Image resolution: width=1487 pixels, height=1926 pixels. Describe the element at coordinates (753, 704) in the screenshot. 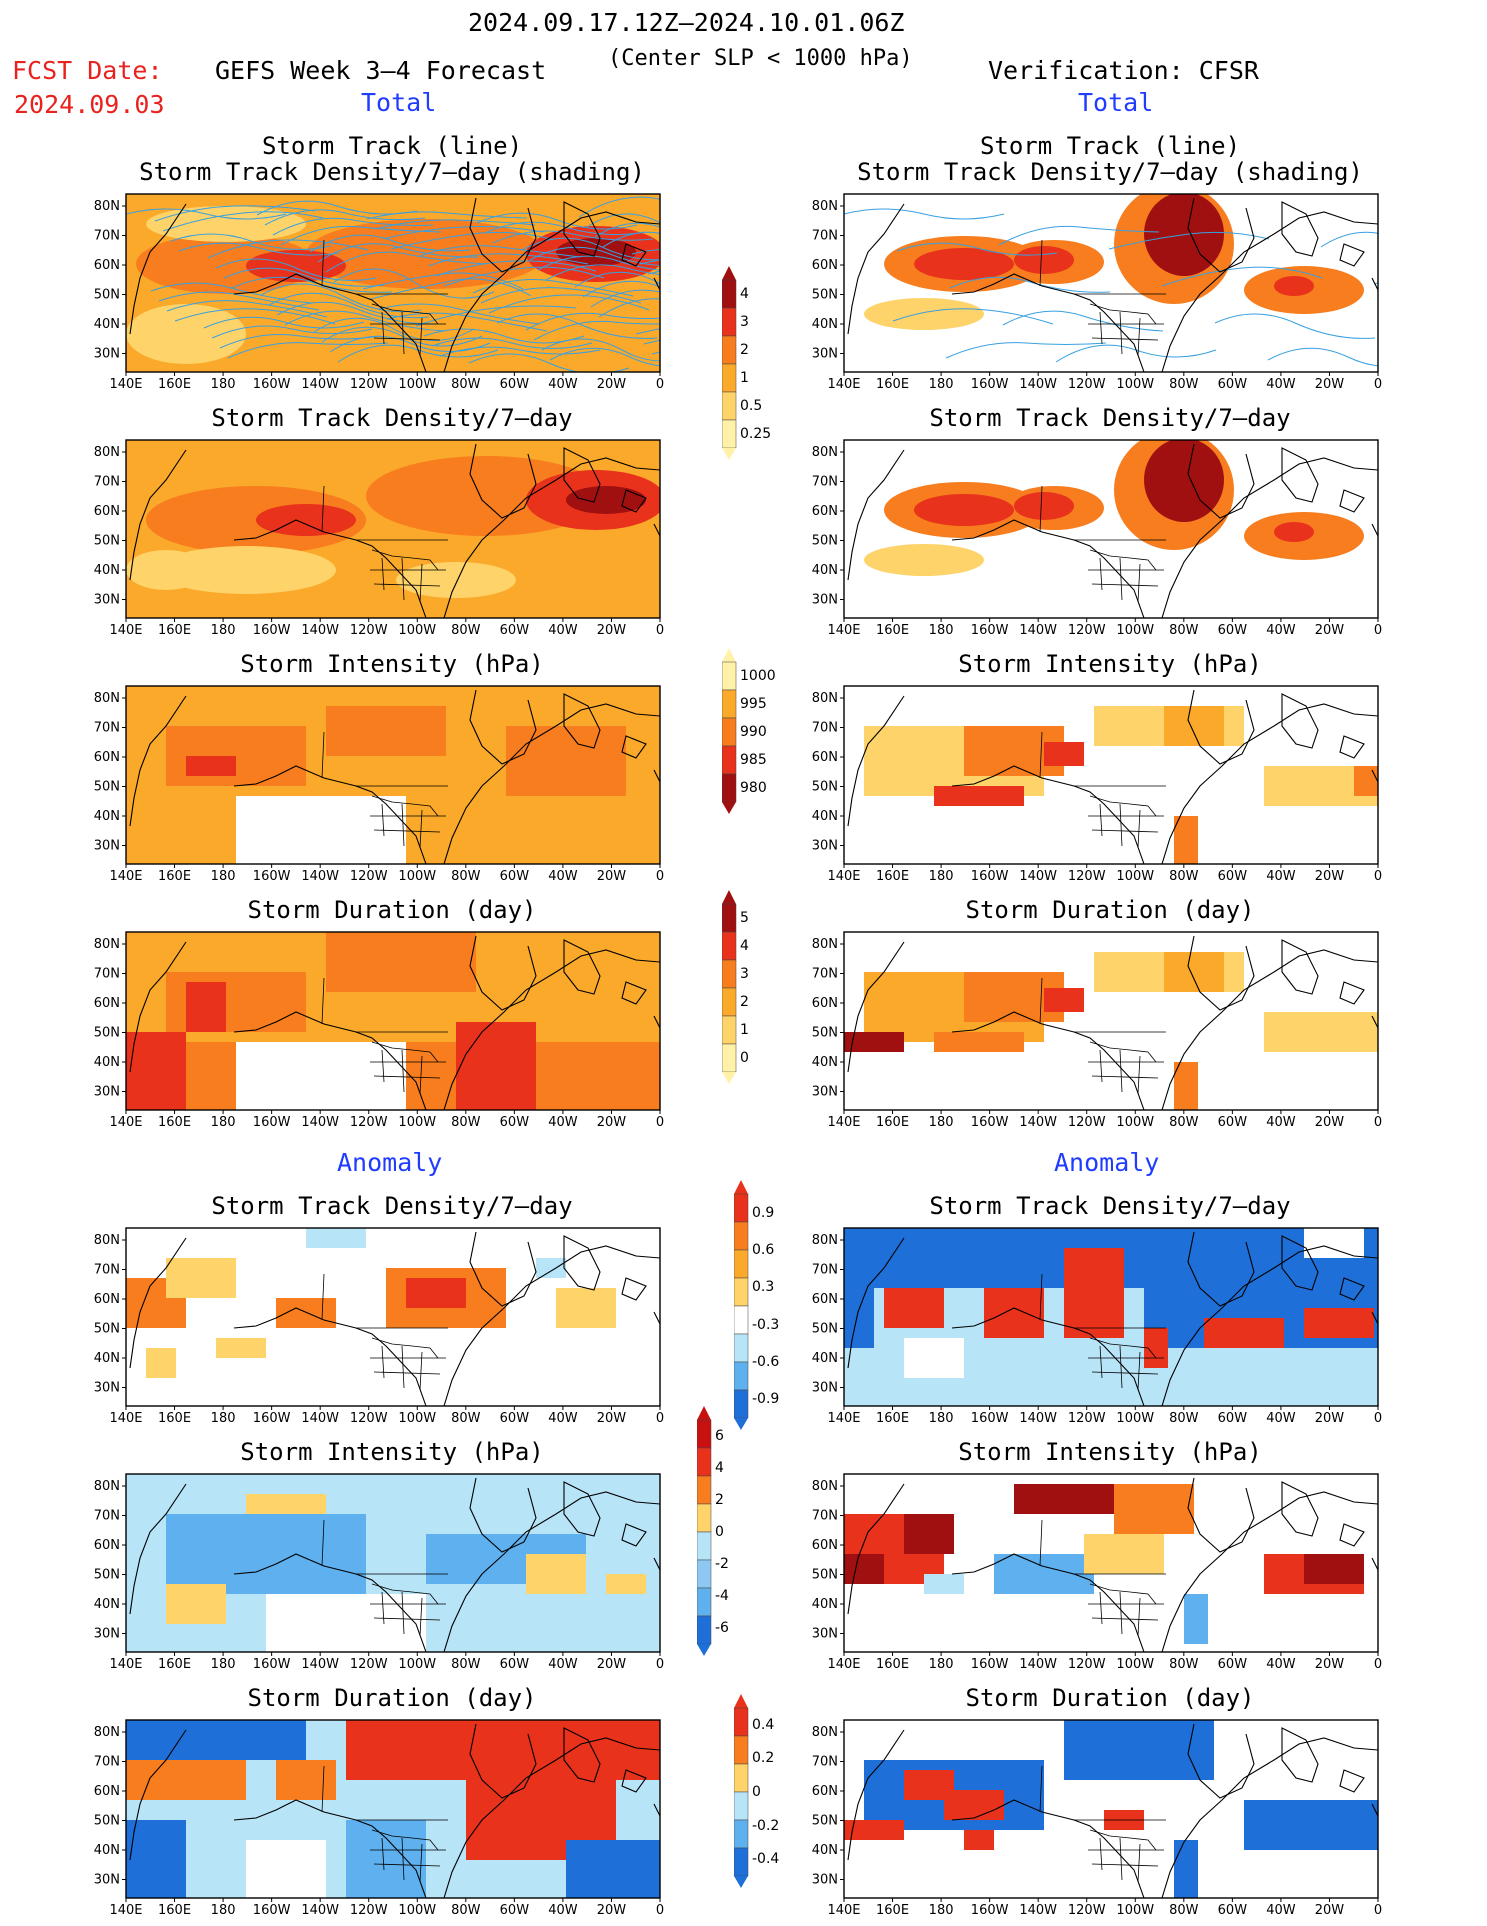

I see `colorbar-label: 995` at that location.